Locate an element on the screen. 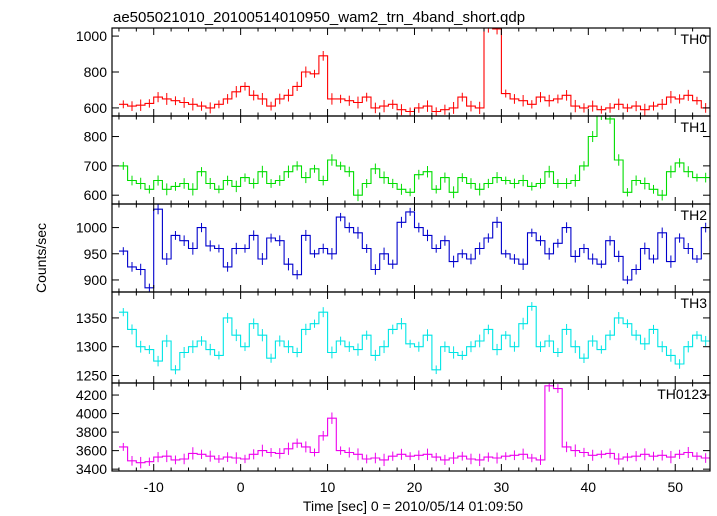 The image size is (717, 516). series-th0123 is located at coordinates (414, 426).